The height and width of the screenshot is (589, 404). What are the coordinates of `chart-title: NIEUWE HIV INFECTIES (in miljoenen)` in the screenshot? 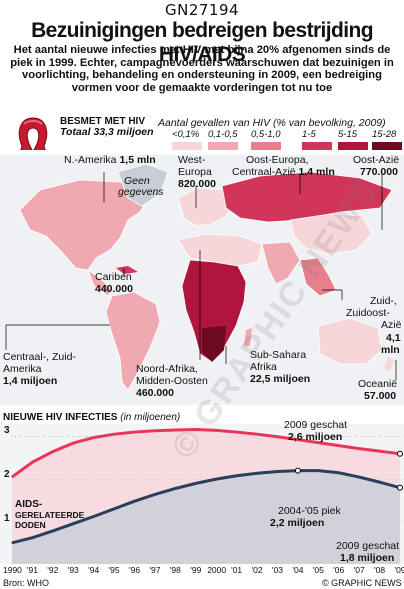 It's located at (92, 417).